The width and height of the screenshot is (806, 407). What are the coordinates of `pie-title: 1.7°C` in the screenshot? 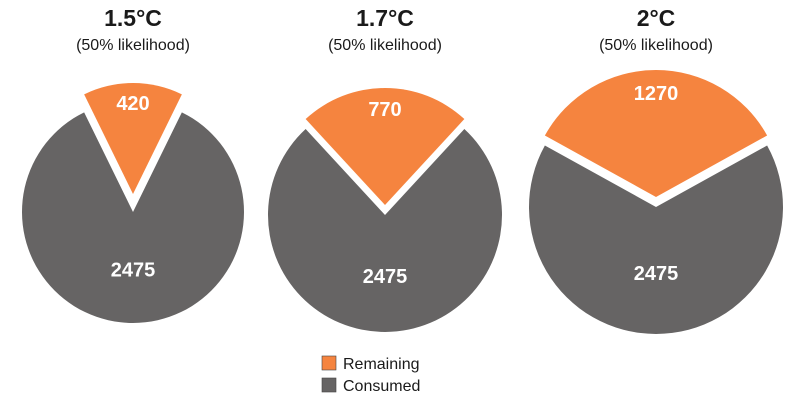 It's located at (385, 18).